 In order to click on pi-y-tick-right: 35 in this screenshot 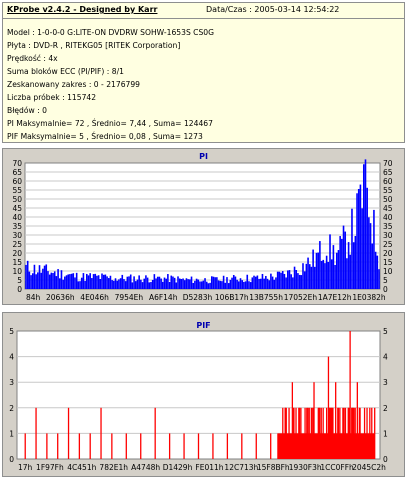, I will do `click(388, 226)`.